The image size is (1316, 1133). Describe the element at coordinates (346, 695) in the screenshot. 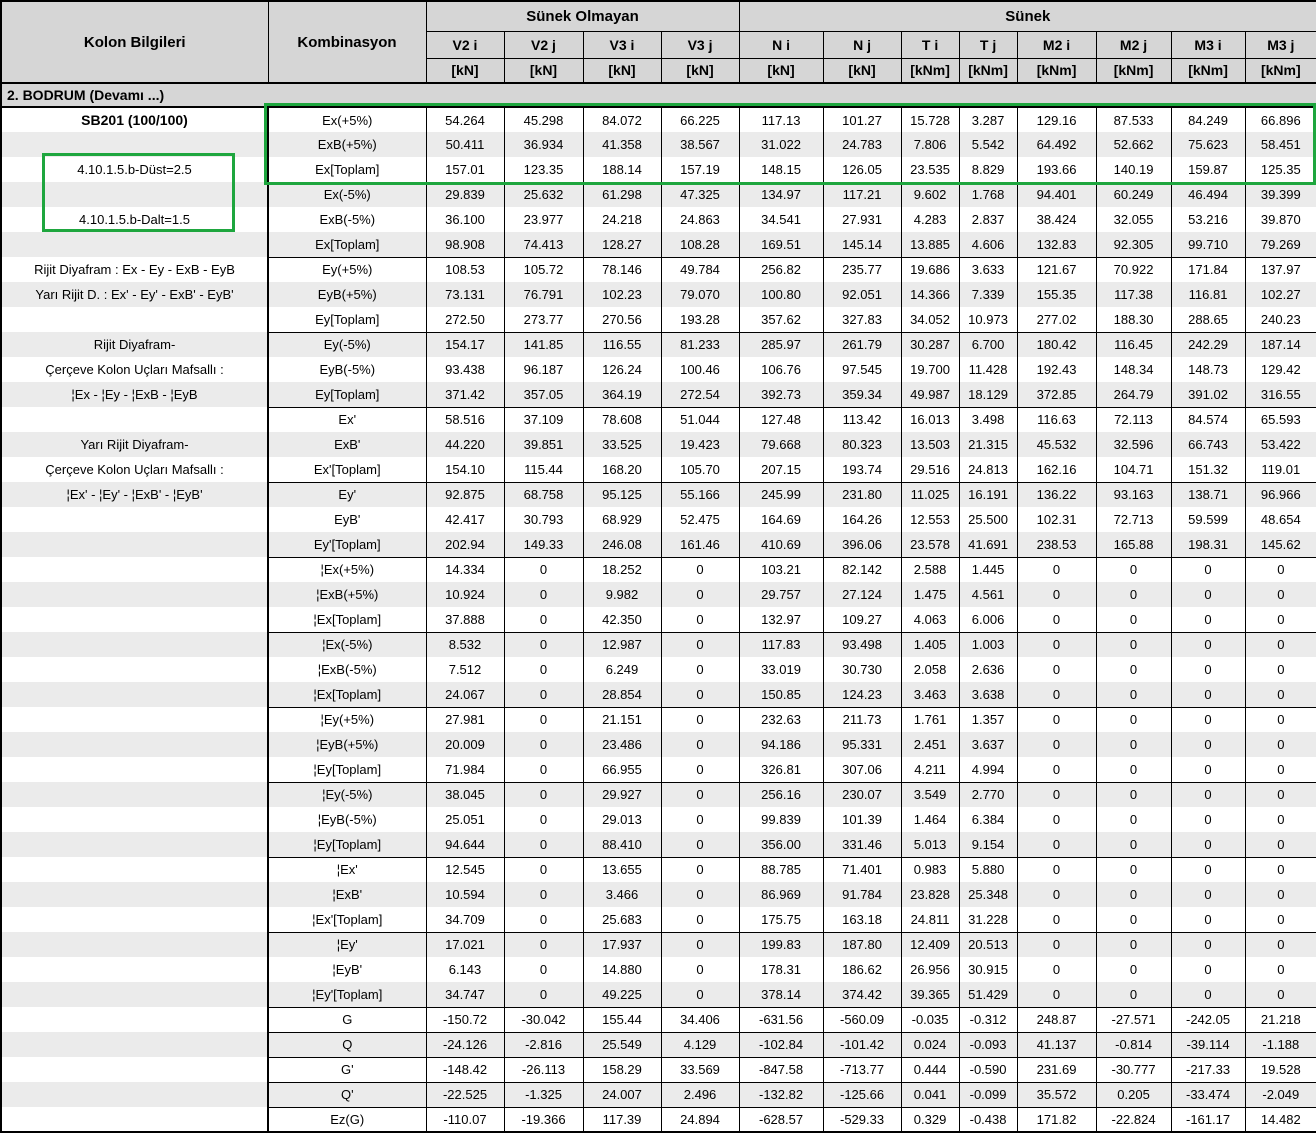

I see `combination-cell: ¦Ex[Toplam]` at that location.